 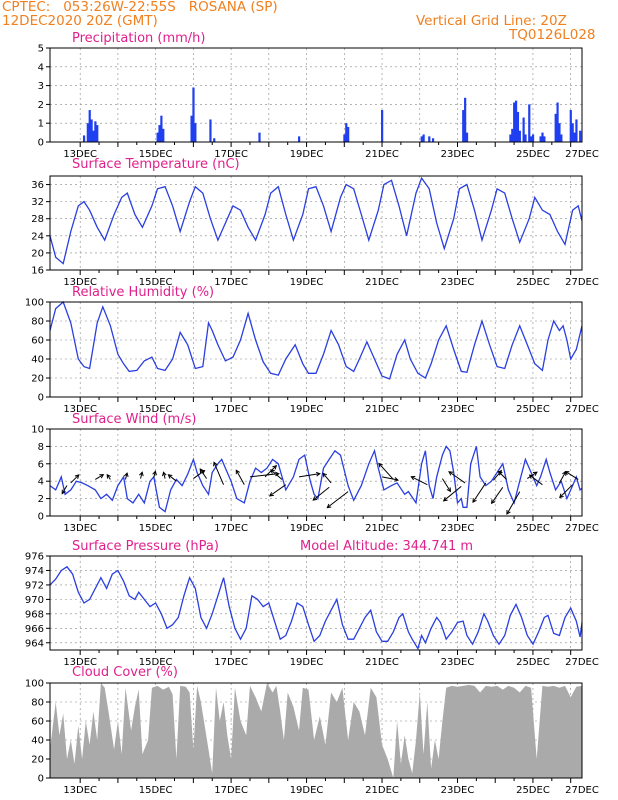 What do you see at coordinates (80, 21) in the screenshot?
I see `header-datetime: 12DEC2020 20Z (GMT)` at bounding box center [80, 21].